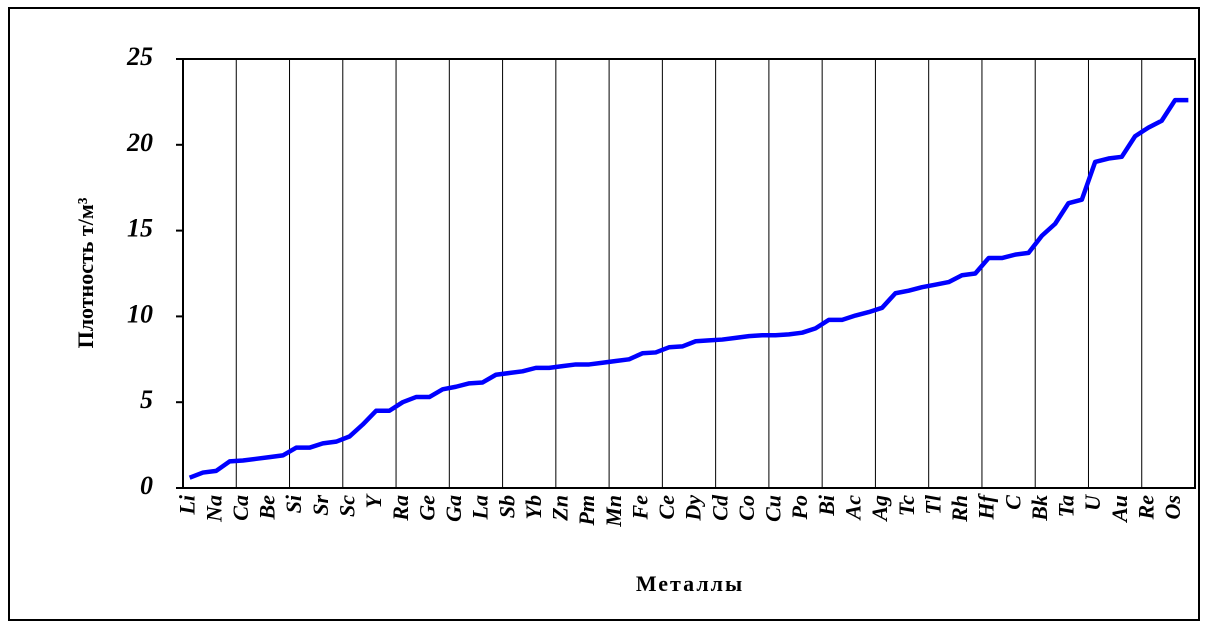  What do you see at coordinates (1012, 502) in the screenshot?
I see `x-tick-label: C` at bounding box center [1012, 502].